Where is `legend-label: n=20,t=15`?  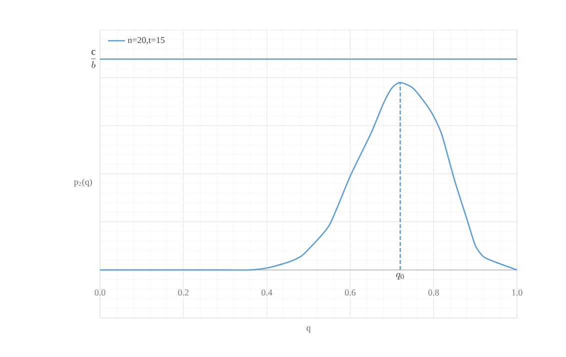
legend-label: n=20,t=15 is located at coordinates (146, 40).